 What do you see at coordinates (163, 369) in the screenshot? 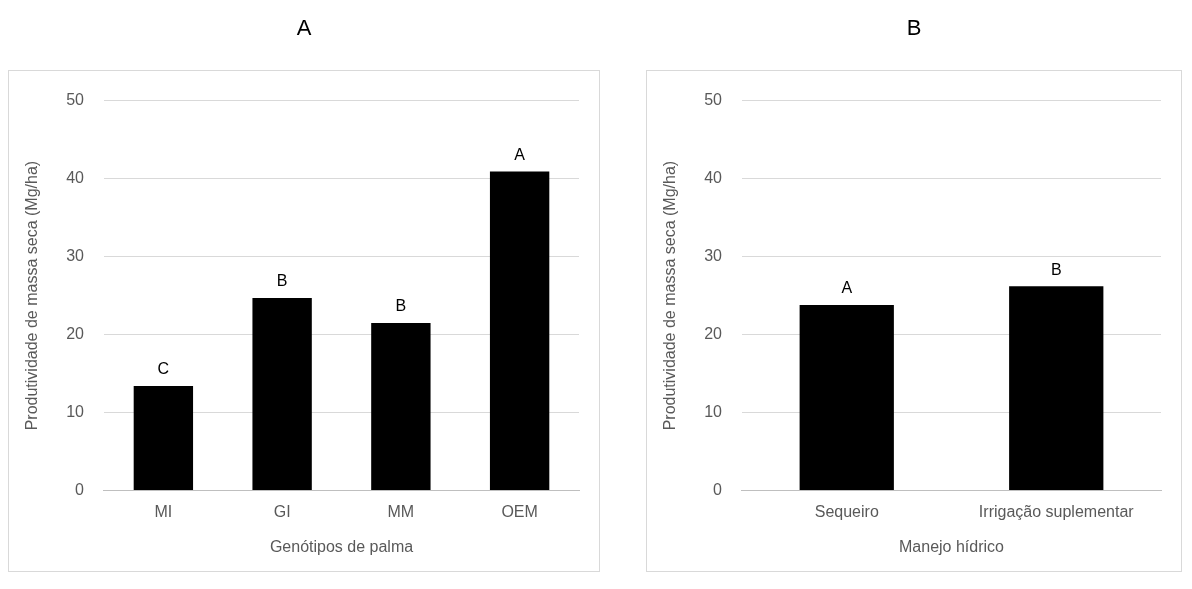
I see `annotation: C` at bounding box center [163, 369].